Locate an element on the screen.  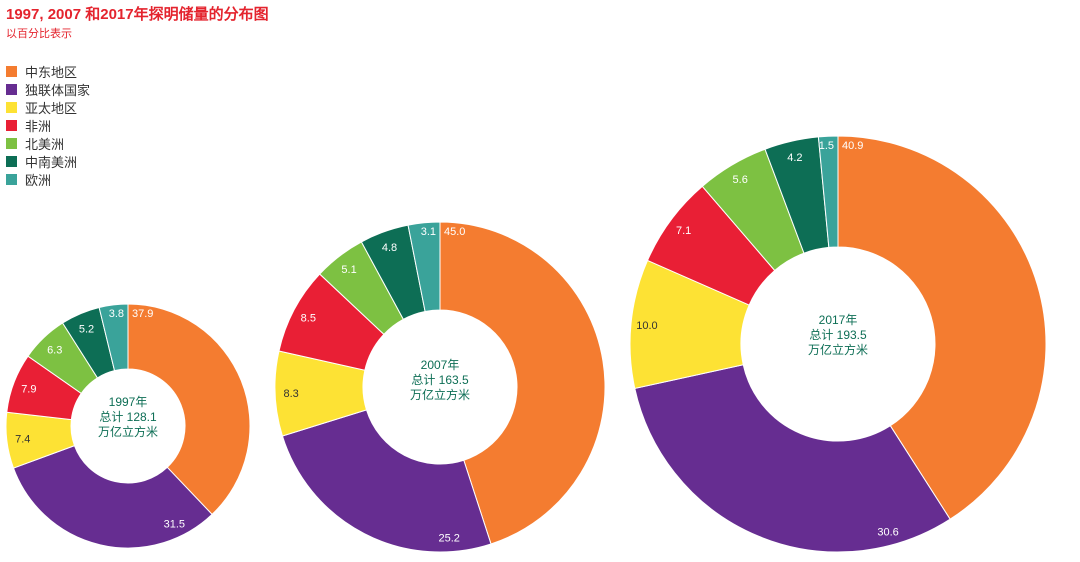
slice-value-label: 1.5 is located at coordinates (826, 146).